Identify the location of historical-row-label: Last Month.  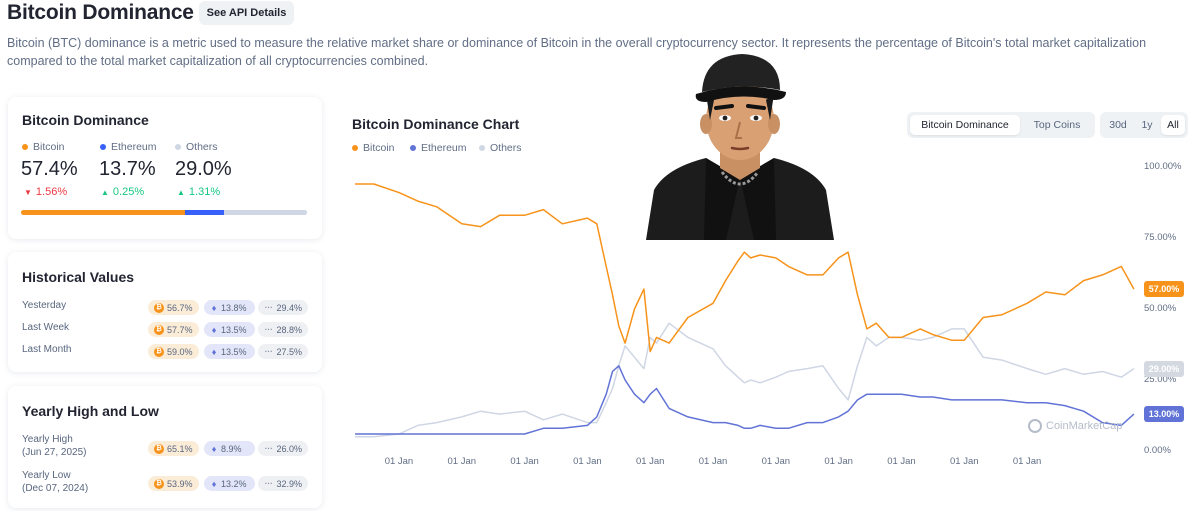
(47, 349).